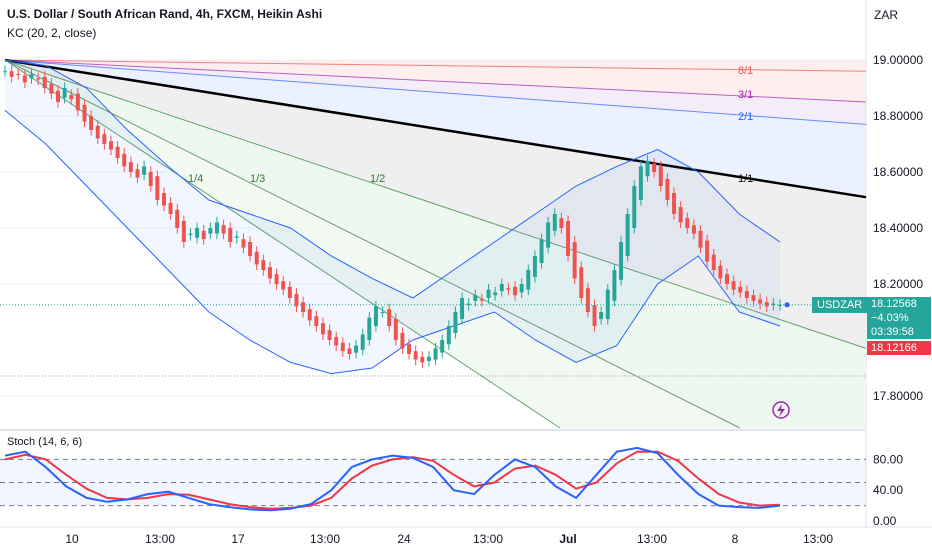 Image resolution: width=932 pixels, height=550 pixels. I want to click on fan-label: 1/2, so click(377, 179).